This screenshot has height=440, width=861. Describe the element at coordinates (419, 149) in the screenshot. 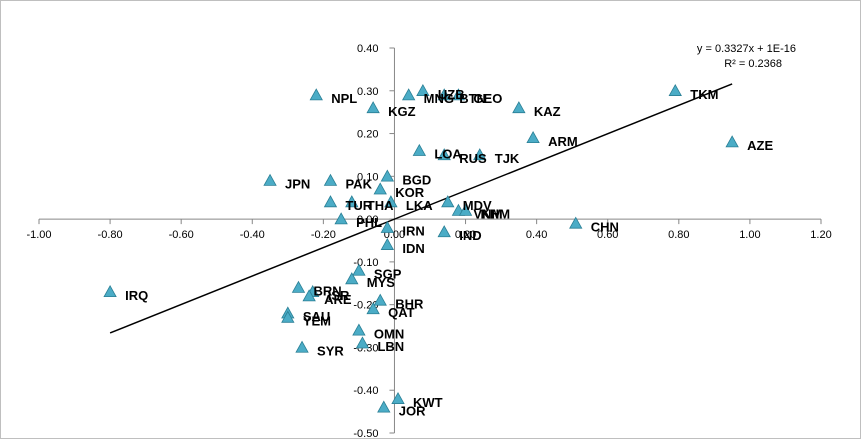

I see `data-point-loa` at that location.